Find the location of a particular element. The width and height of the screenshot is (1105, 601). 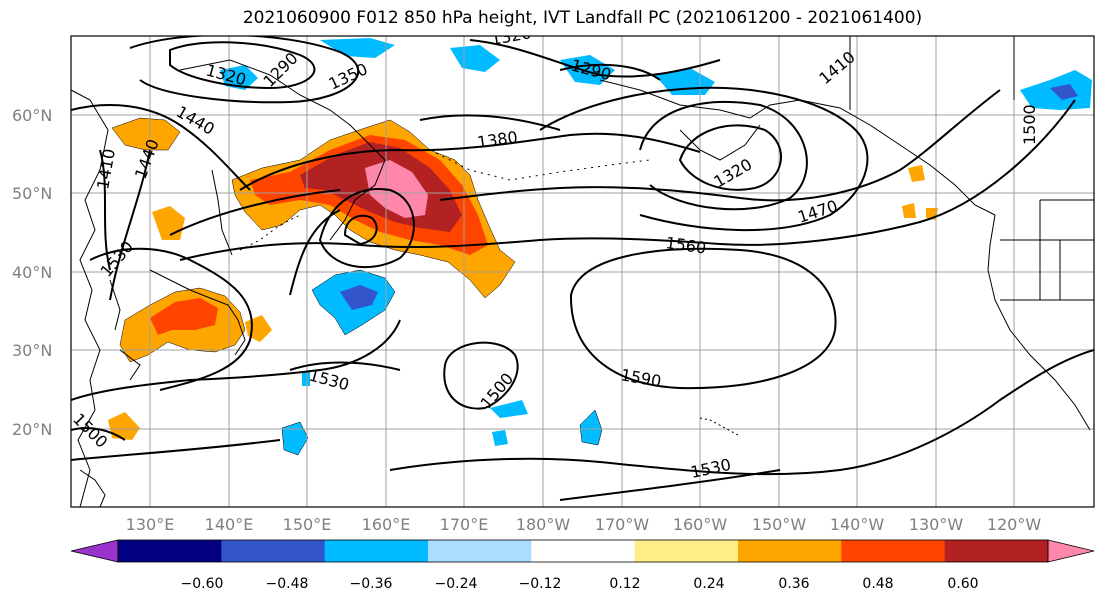

colorbar-extend-low is located at coordinates (94, 551).